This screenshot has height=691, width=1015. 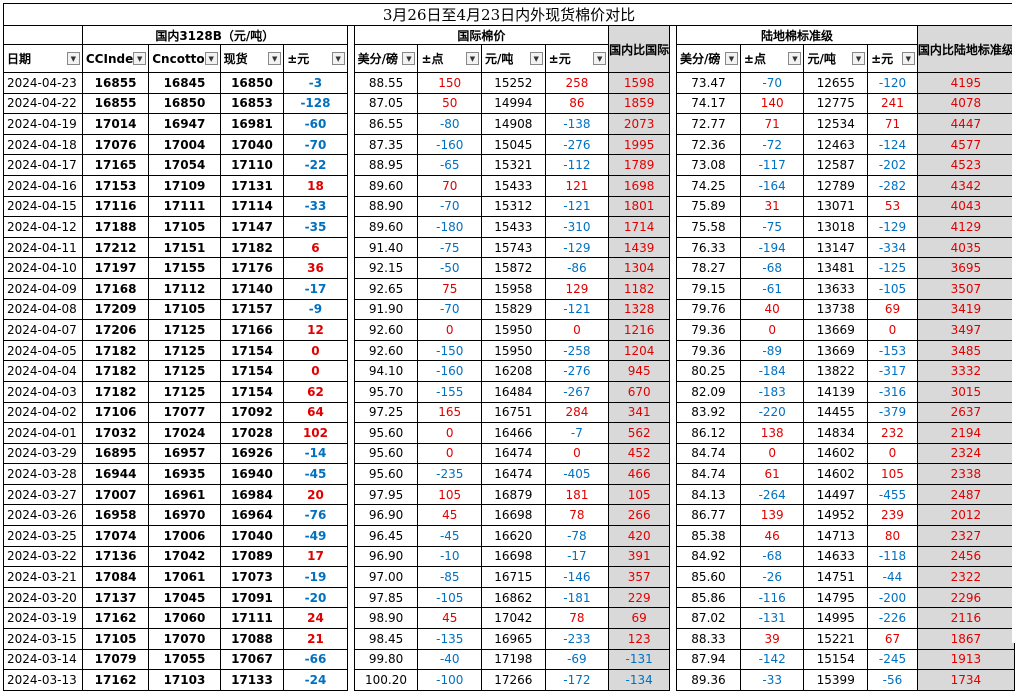 I want to click on table-cell: 1598, so click(x=639, y=83).